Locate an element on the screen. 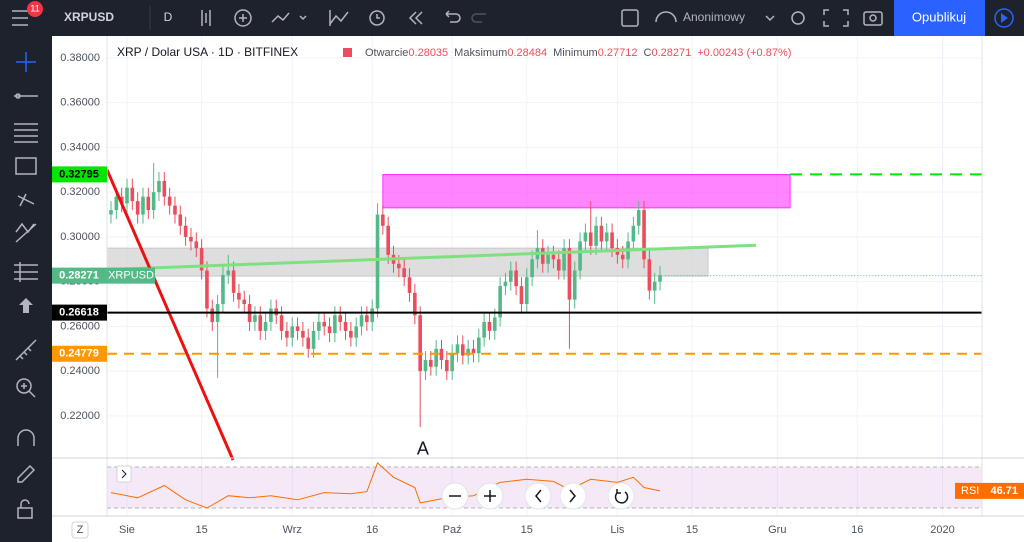 This screenshot has height=542, width=1024. publish-label: Opublikuj is located at coordinates (939, 16).